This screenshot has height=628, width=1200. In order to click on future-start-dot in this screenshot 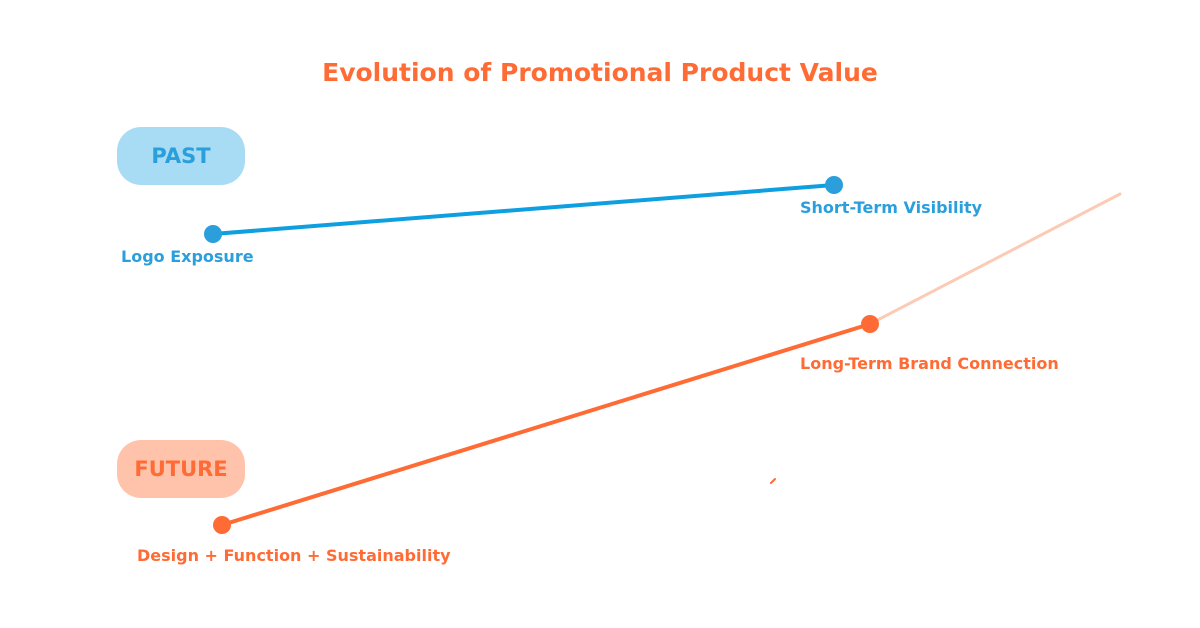, I will do `click(222, 525)`.